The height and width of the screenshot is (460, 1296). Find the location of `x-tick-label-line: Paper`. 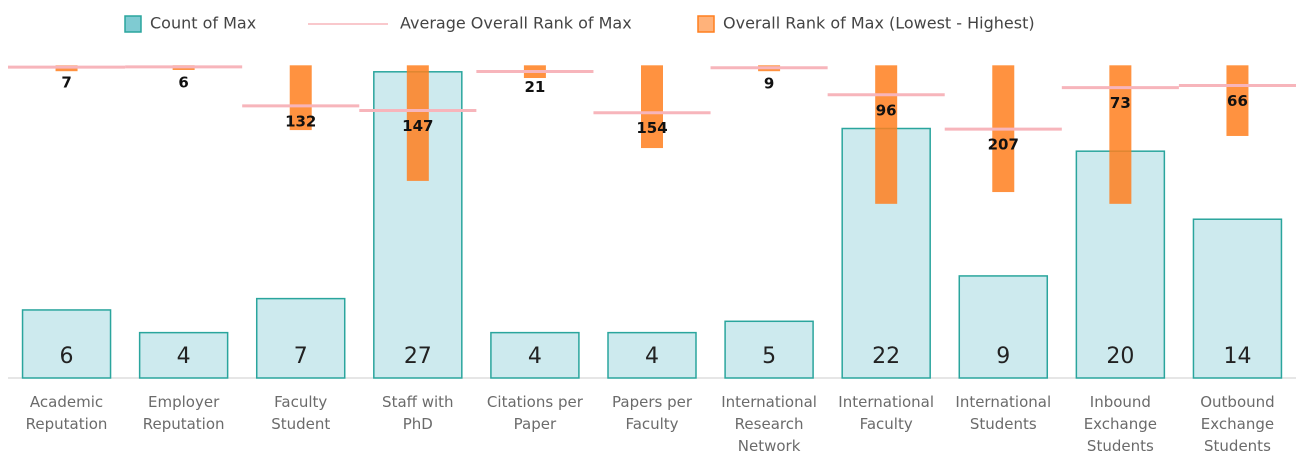

x-tick-label-line: Paper is located at coordinates (535, 424).